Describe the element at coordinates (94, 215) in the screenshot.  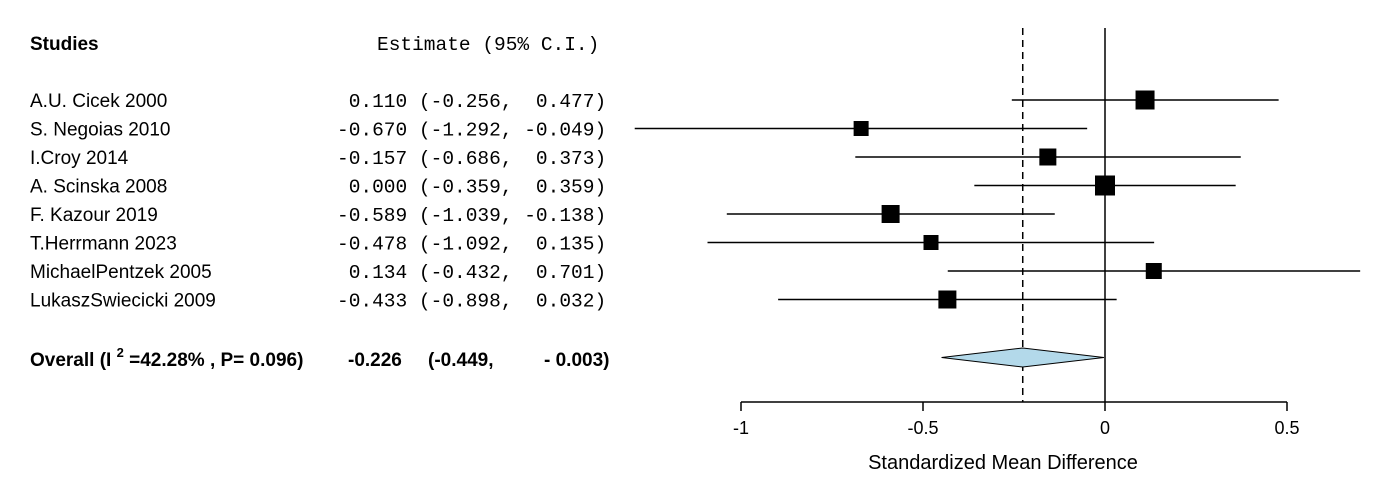
I see `study-label: F. Kazour 2019` at that location.